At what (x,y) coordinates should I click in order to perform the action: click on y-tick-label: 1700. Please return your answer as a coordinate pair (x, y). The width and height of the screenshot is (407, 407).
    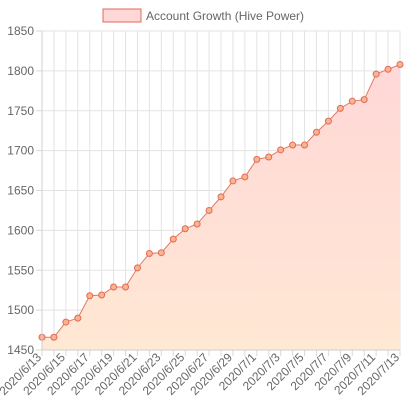
    Looking at the image, I should click on (20, 151).